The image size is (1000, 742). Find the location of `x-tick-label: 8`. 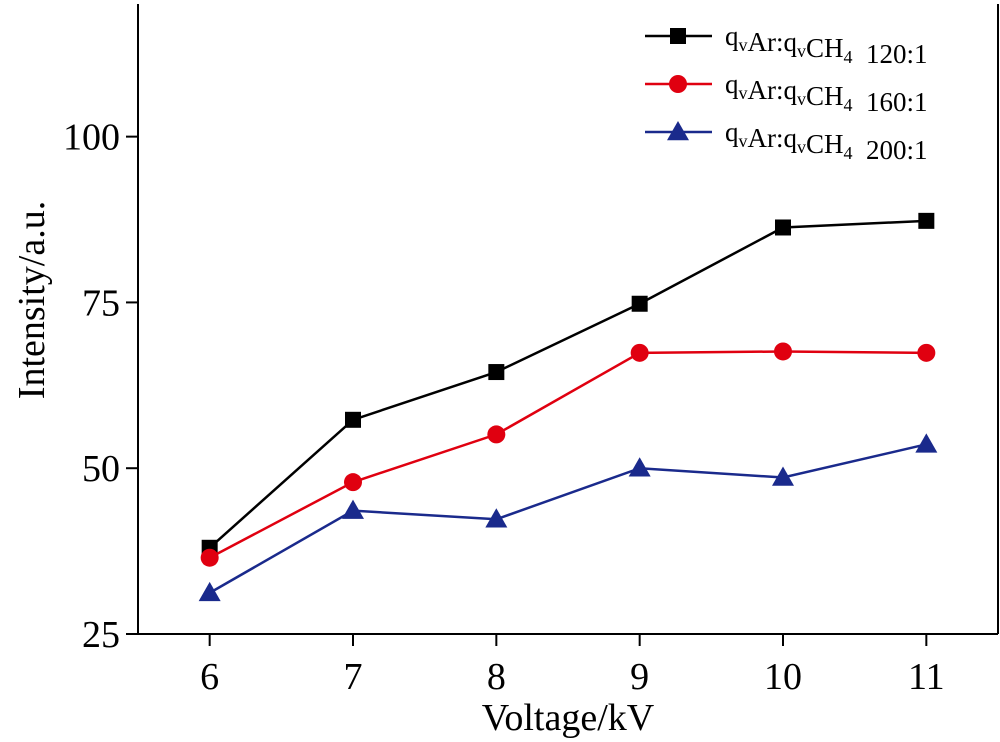

x-tick-label: 8 is located at coordinates (496, 677).